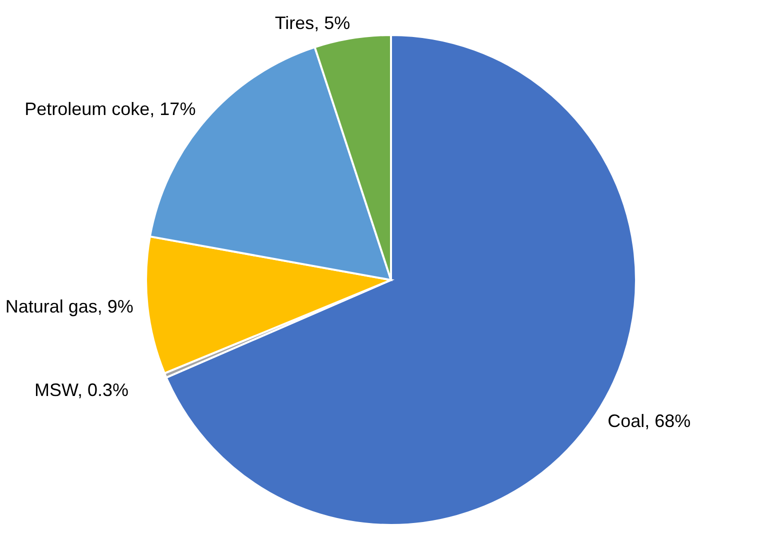  Describe the element at coordinates (69, 306) in the screenshot. I see `slice-label: Natural gas, 9%` at that location.